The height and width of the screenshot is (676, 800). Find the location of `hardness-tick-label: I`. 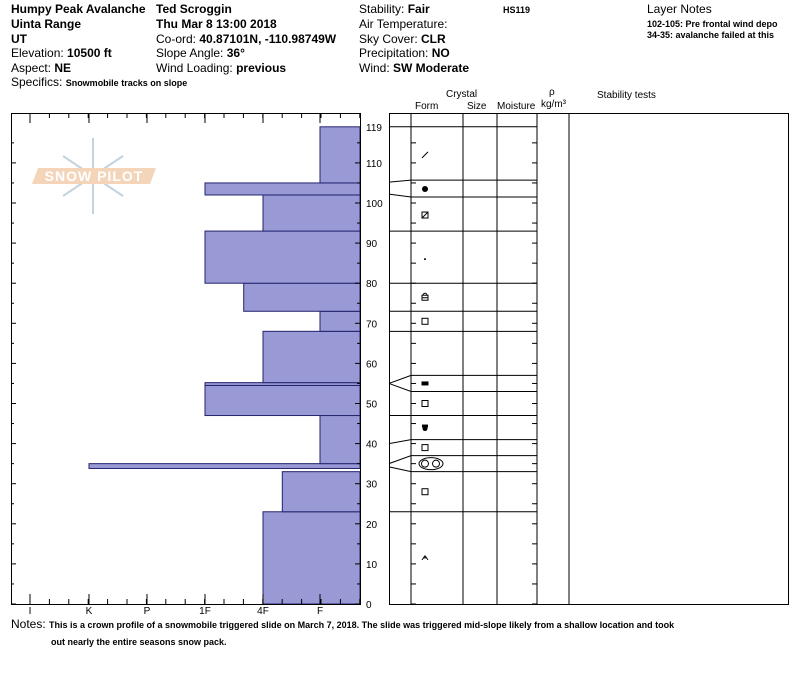

hardness-tick-label: I is located at coordinates (30, 611).